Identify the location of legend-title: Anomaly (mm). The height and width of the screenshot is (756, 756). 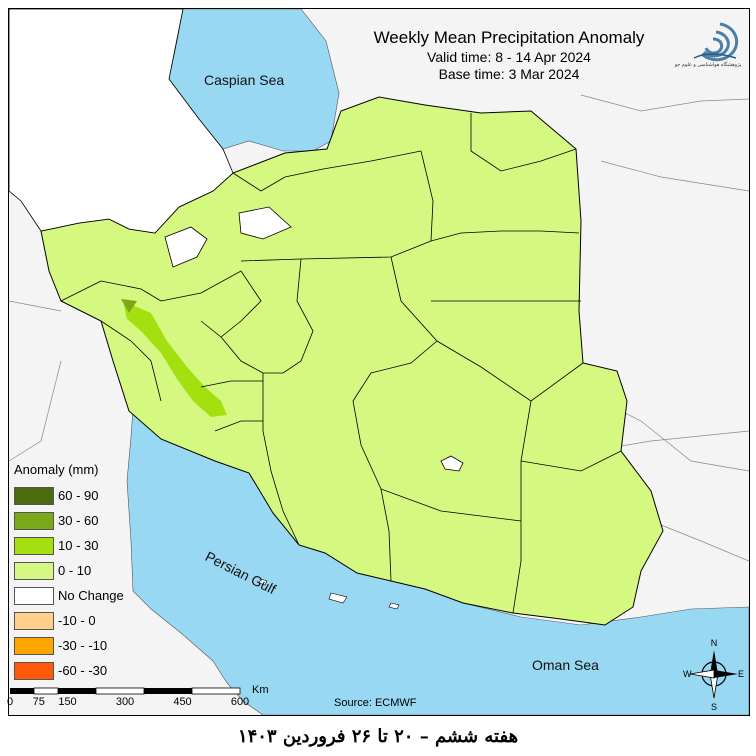
(56, 469).